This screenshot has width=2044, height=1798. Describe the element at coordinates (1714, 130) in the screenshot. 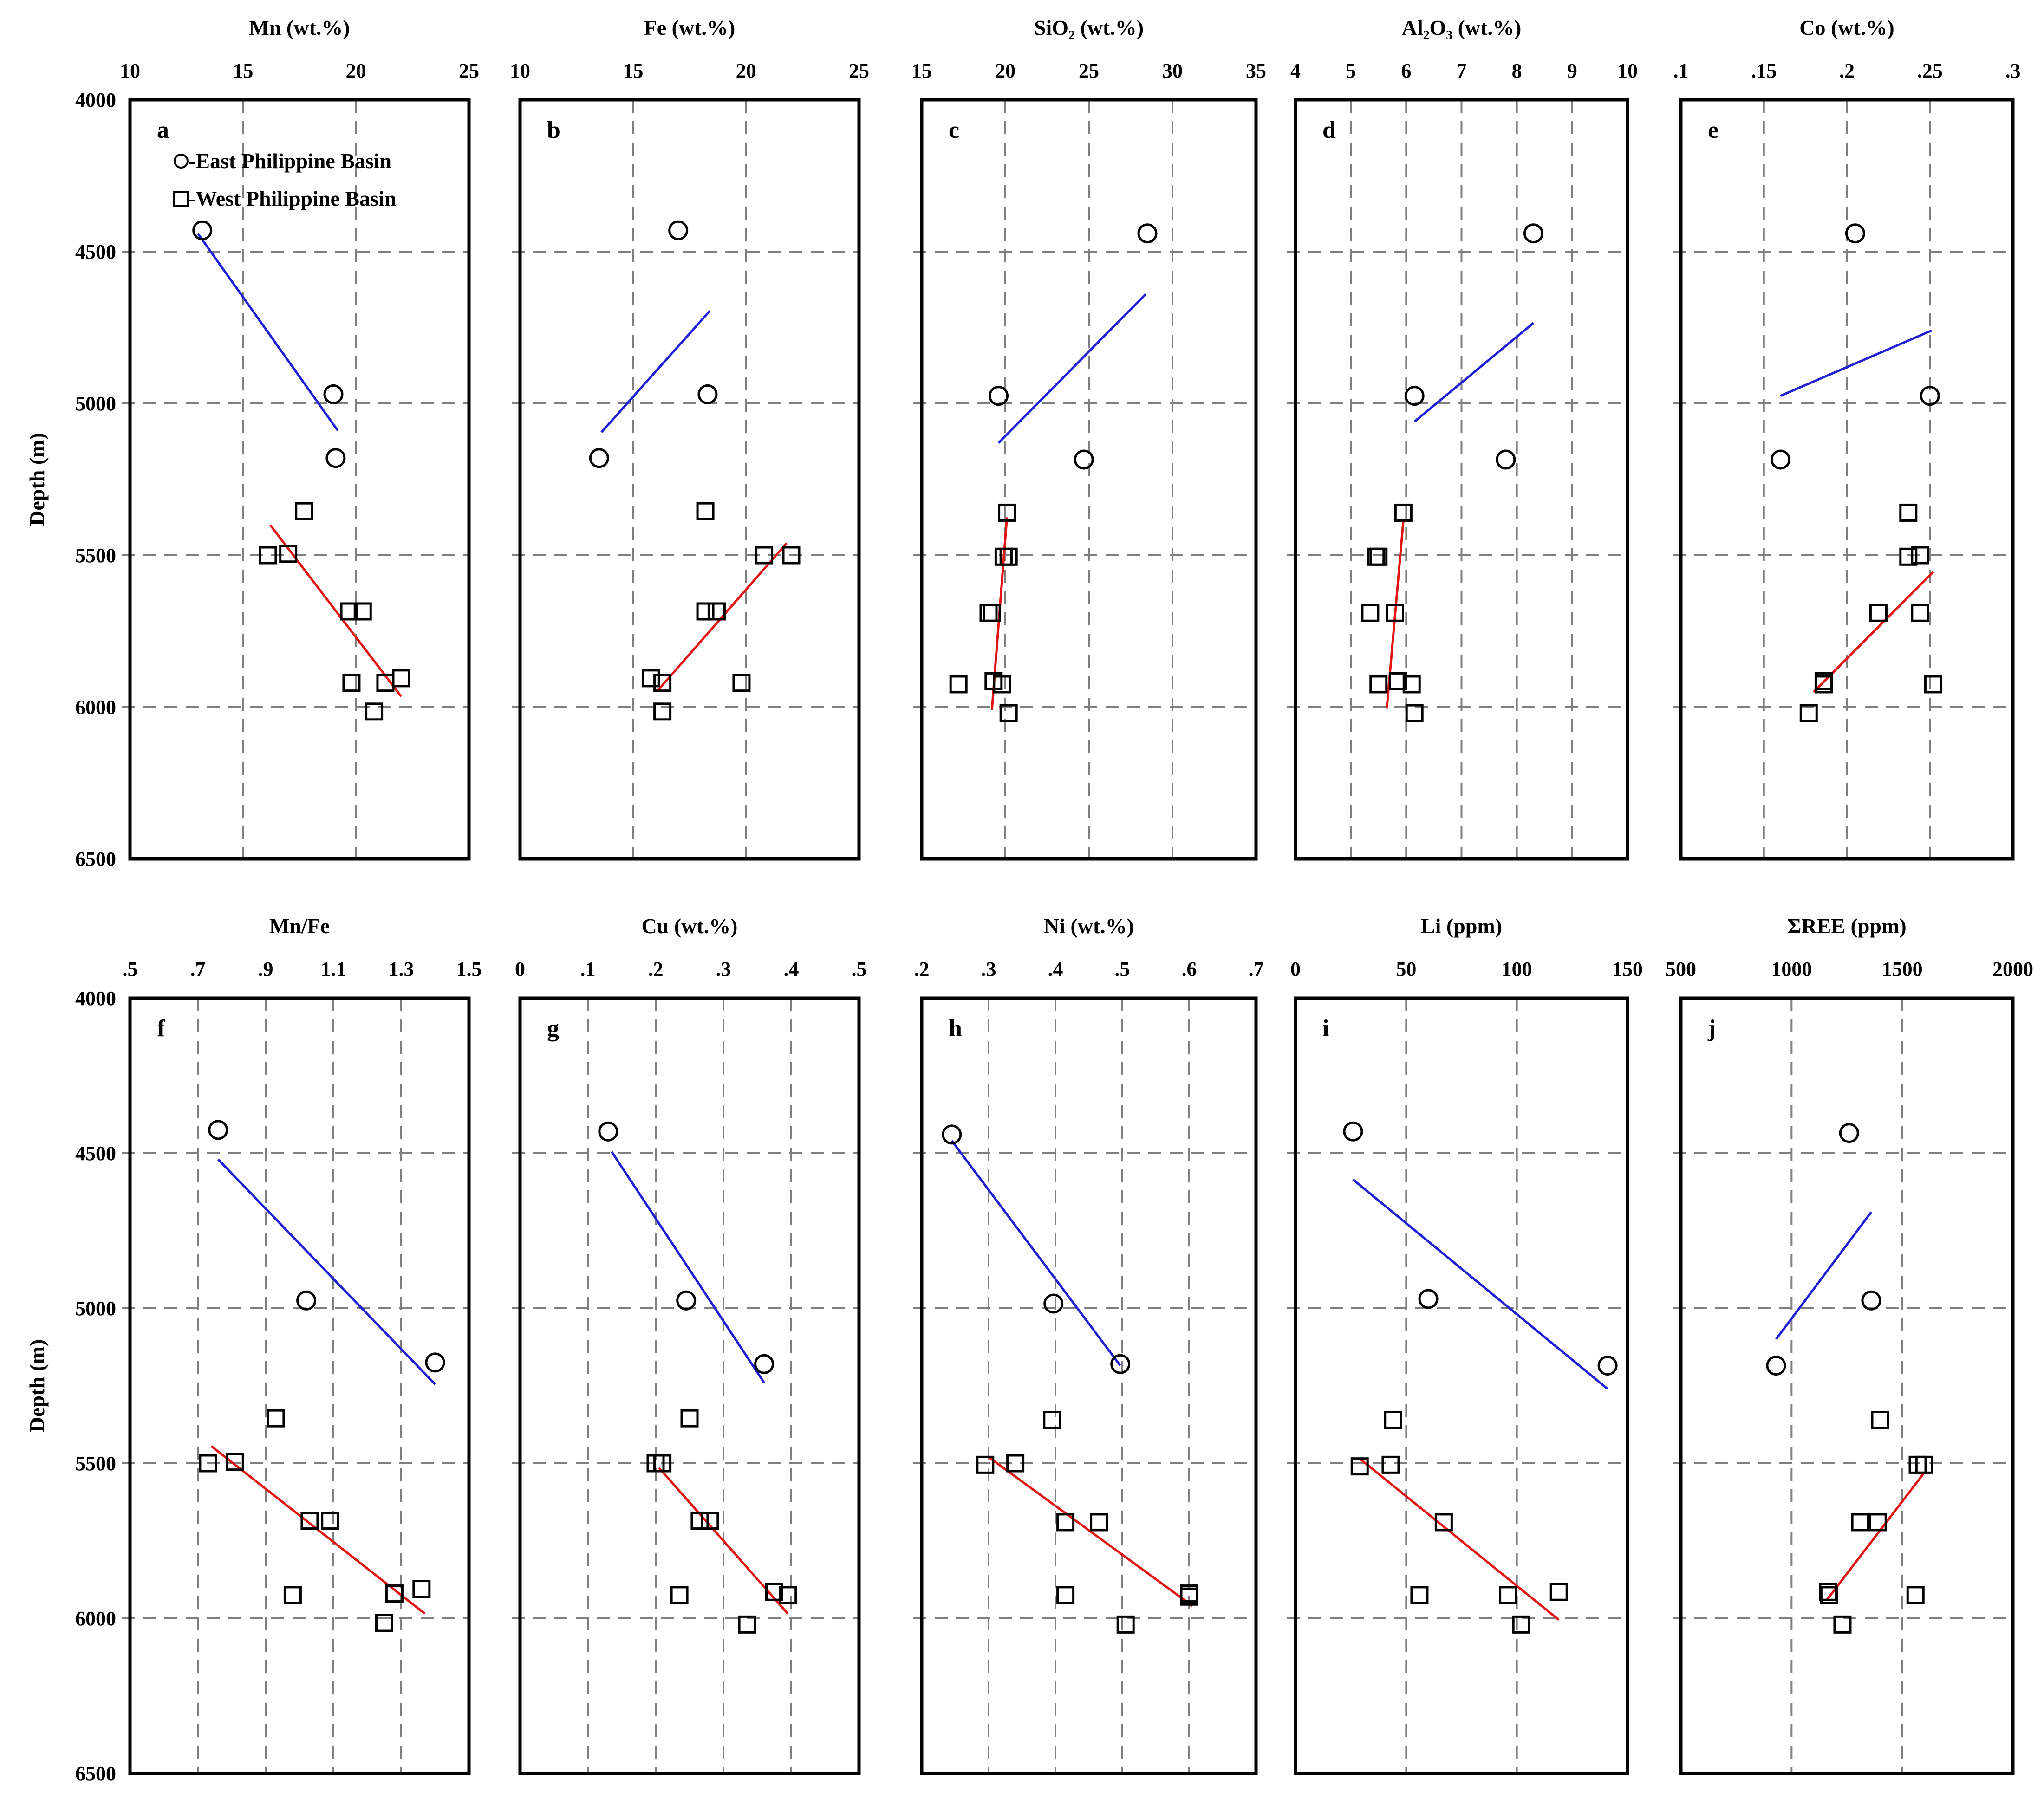

I see `panel-letter: e` at that location.